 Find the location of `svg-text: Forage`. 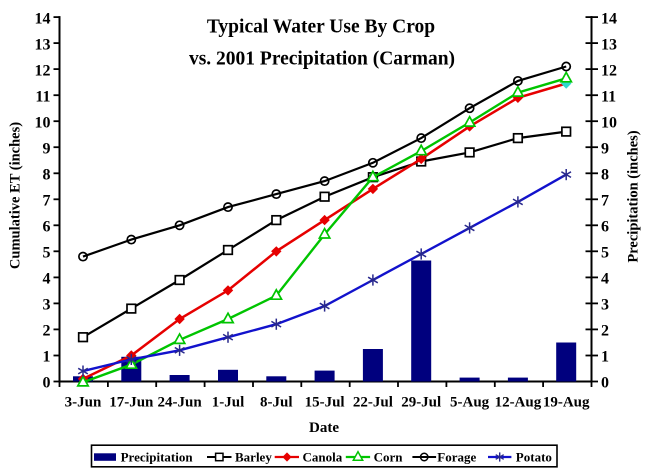

svg-text: Forage is located at coordinates (456, 457).